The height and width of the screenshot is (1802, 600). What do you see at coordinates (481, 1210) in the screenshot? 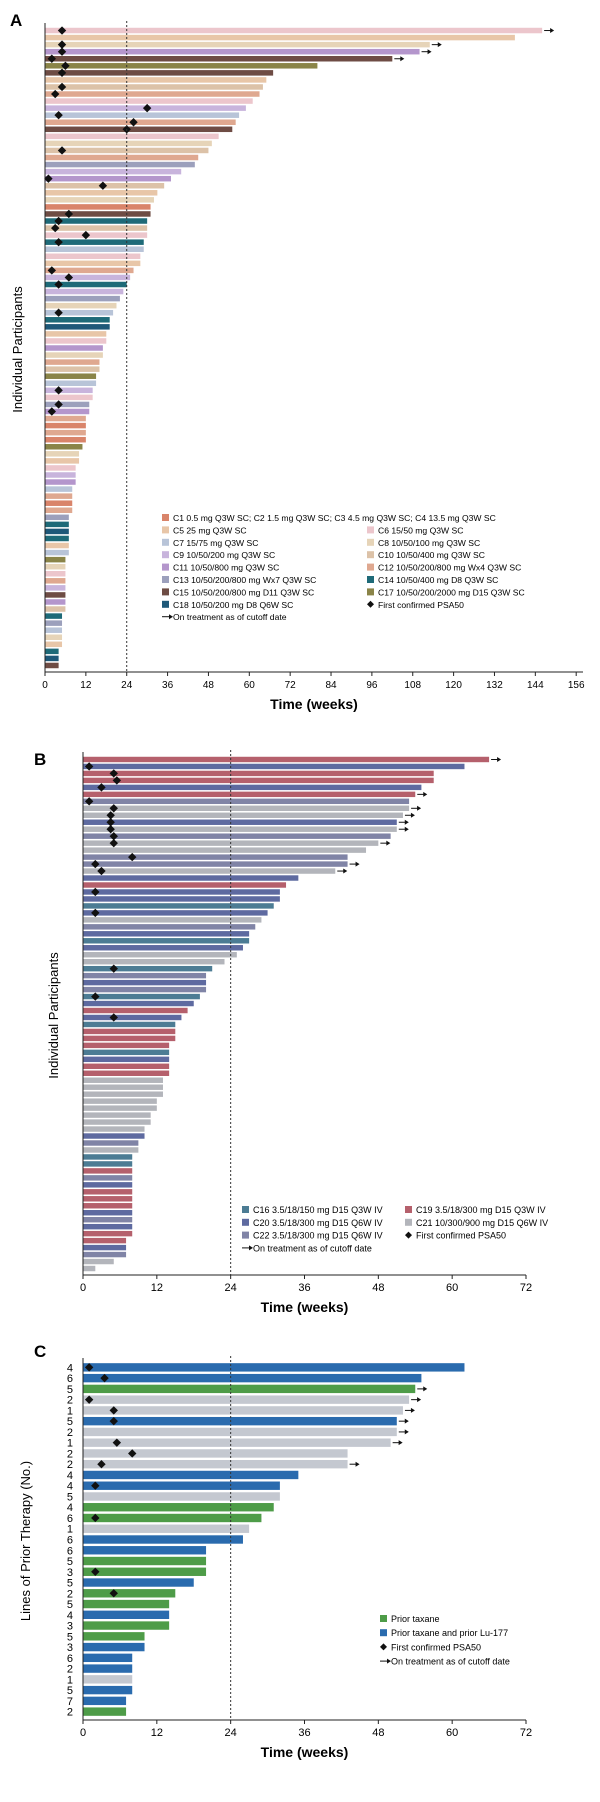
I see `legend-item: C19 3.5/18/300 mg D15 Q3W IV` at bounding box center [481, 1210].